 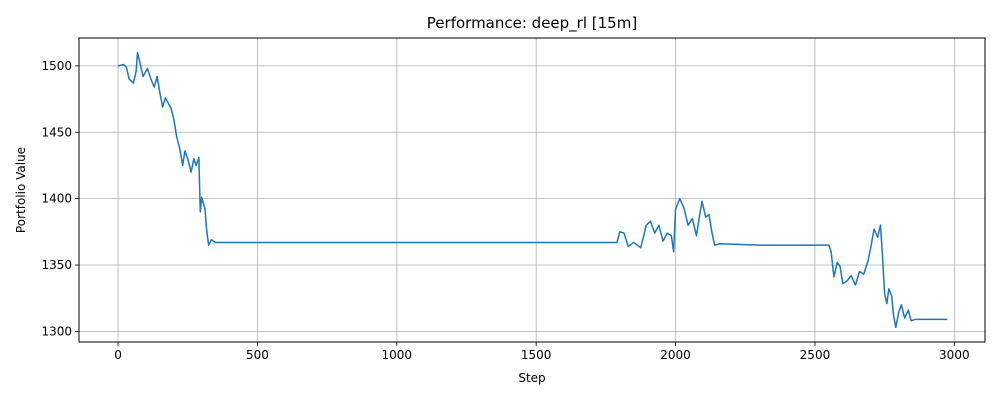 What do you see at coordinates (56, 132) in the screenshot?
I see `y-tick-label: 1450` at bounding box center [56, 132].